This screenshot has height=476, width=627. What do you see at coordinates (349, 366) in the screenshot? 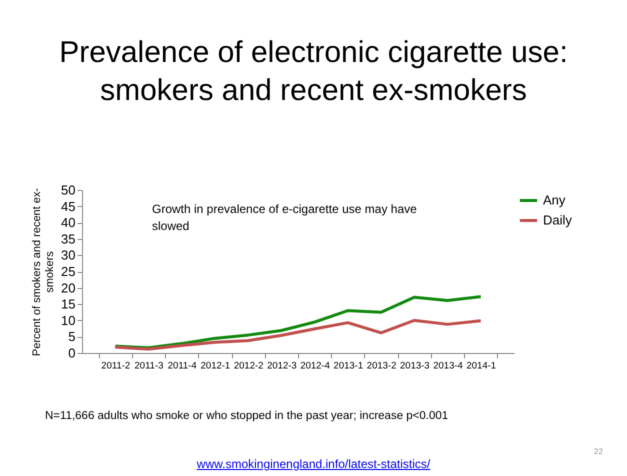
I see `x-tick-label: 2013-1` at bounding box center [349, 366].